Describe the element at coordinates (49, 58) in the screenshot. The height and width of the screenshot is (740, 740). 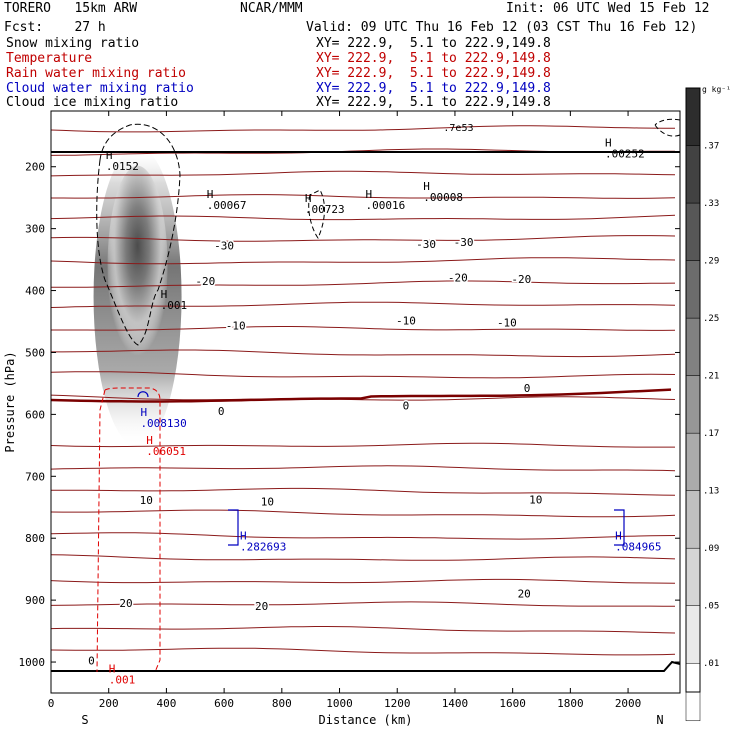
I see `field-name: Temperature` at that location.